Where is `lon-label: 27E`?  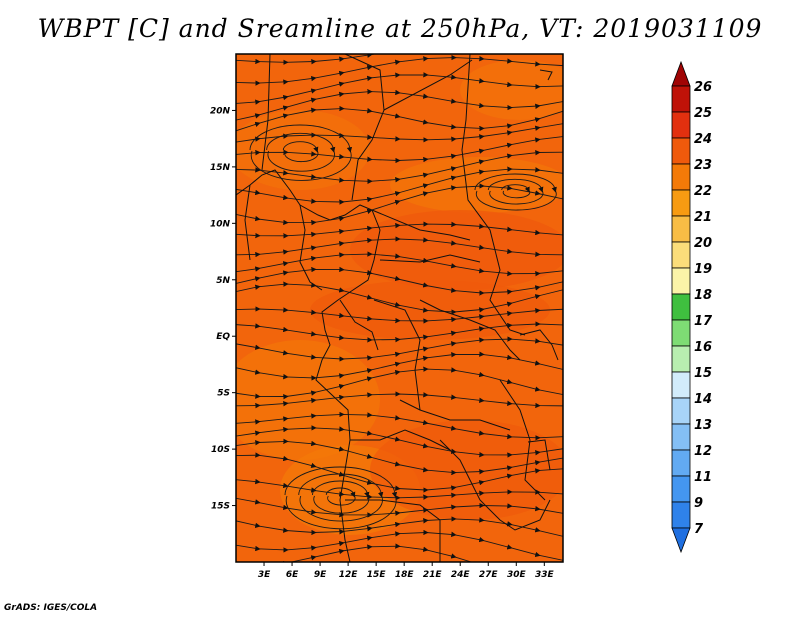
lon-label: 27E is located at coordinates (489, 575).